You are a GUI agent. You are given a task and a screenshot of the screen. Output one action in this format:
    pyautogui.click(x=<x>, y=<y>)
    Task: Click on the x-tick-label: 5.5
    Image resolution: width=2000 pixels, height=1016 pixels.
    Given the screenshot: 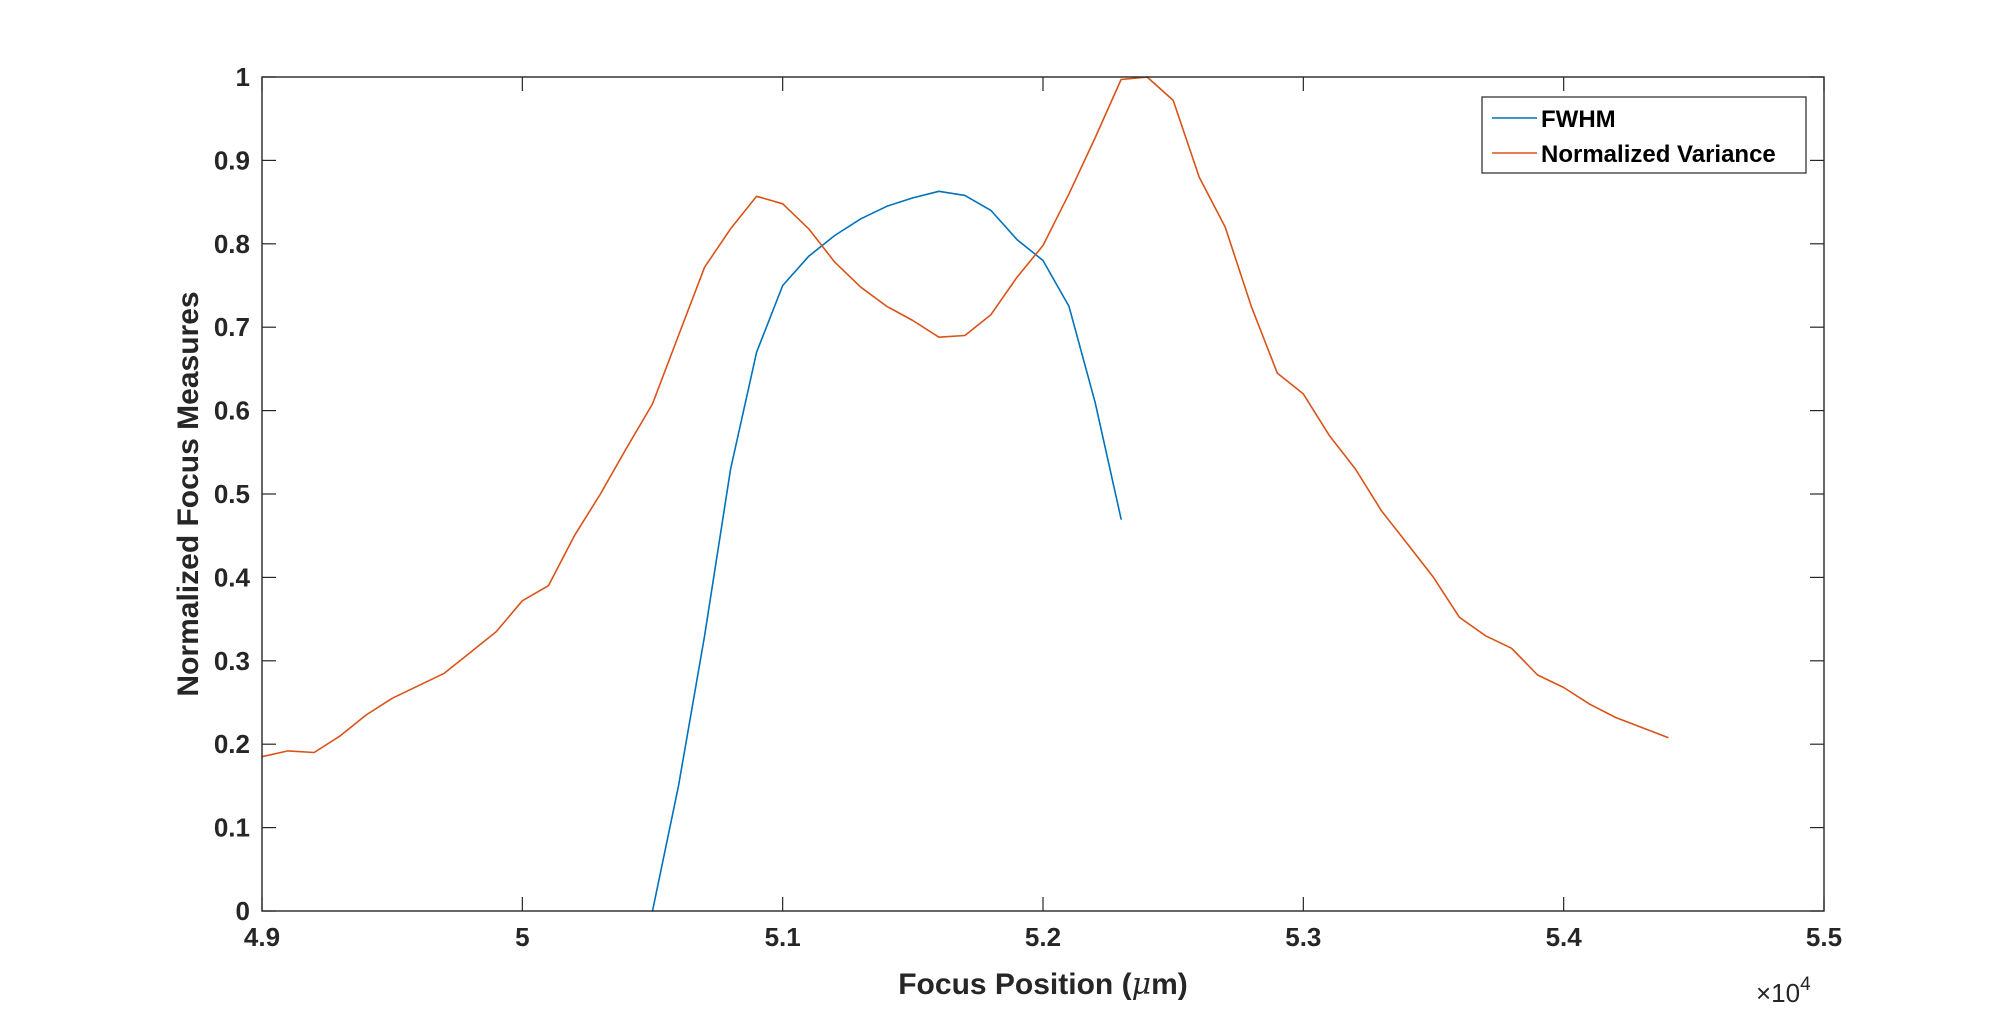 What is the action you would take?
    pyautogui.click(x=1824, y=937)
    